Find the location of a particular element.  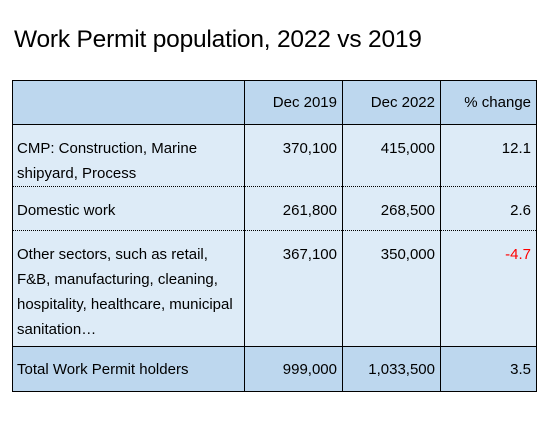

value-dec-2022: 268,500 is located at coordinates (391, 208).